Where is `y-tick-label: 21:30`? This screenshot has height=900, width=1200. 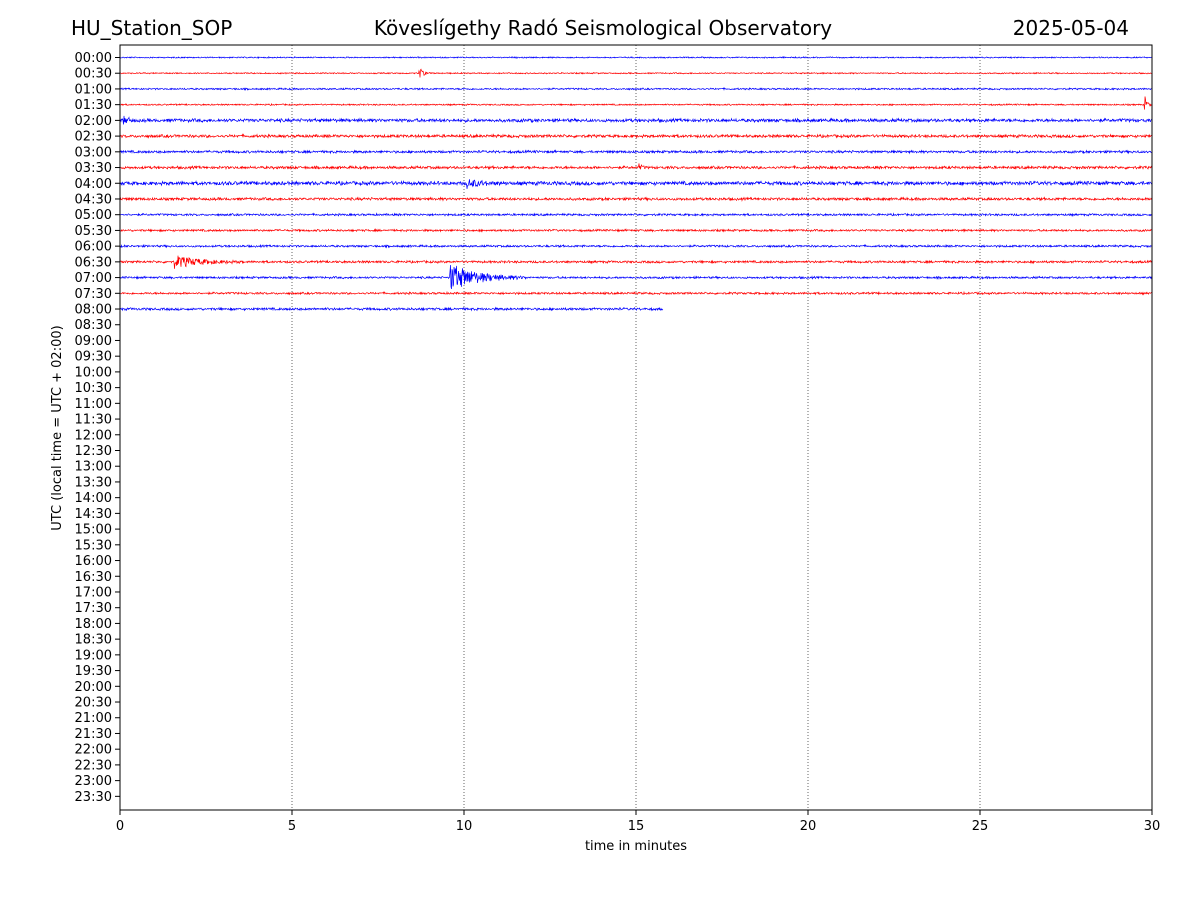
y-tick-label: 21:30 is located at coordinates (93, 734).